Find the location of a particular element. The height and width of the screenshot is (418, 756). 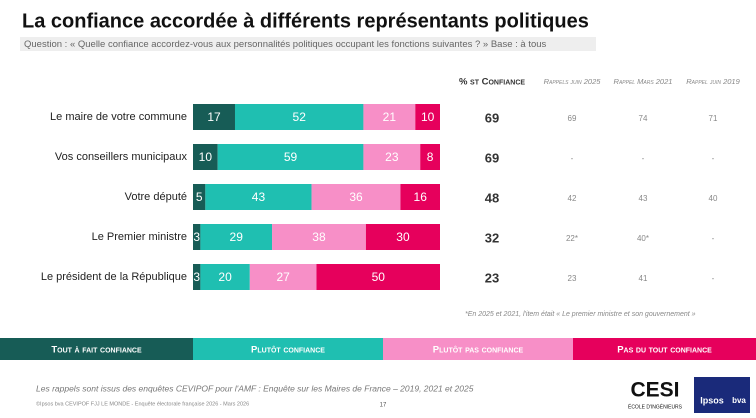

recall-value: 40* is located at coordinates (643, 238).